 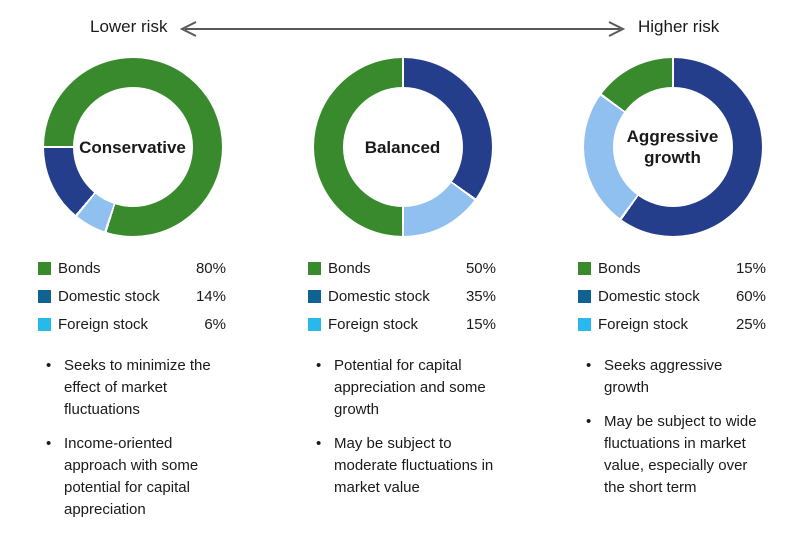 I want to click on legend-row-foreign-stock: Foreign stock 6%, so click(x=132, y=324).